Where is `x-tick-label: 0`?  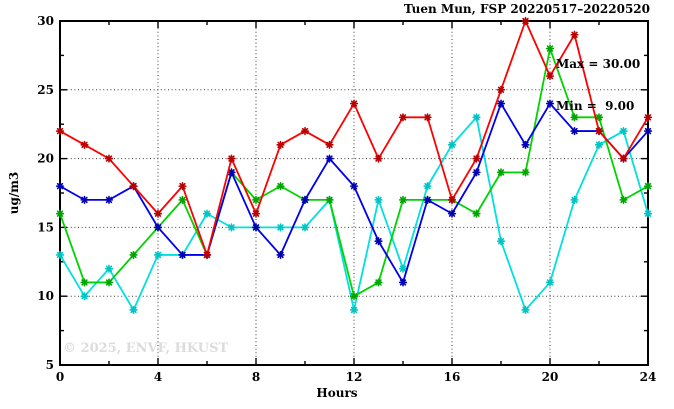
x-tick-label: 0 is located at coordinates (60, 377).